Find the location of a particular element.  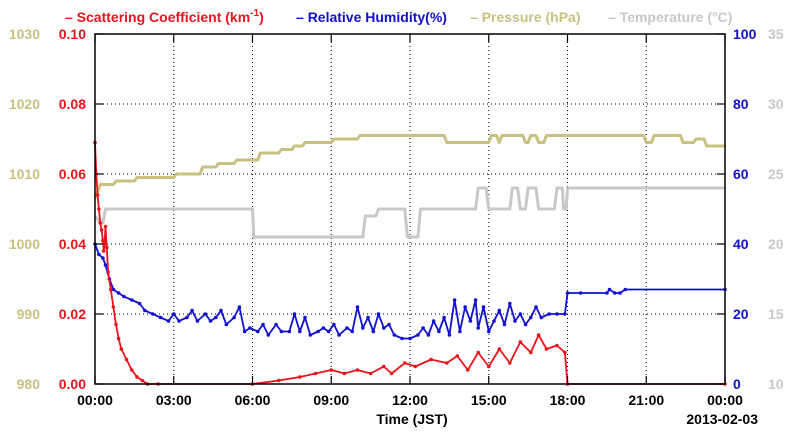

temperature-tick-label: 35 is located at coordinates (776, 34).